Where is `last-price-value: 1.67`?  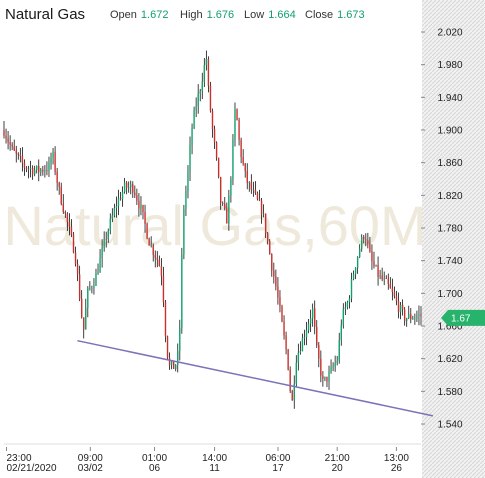
last-price-value: 1.67 is located at coordinates (461, 318).